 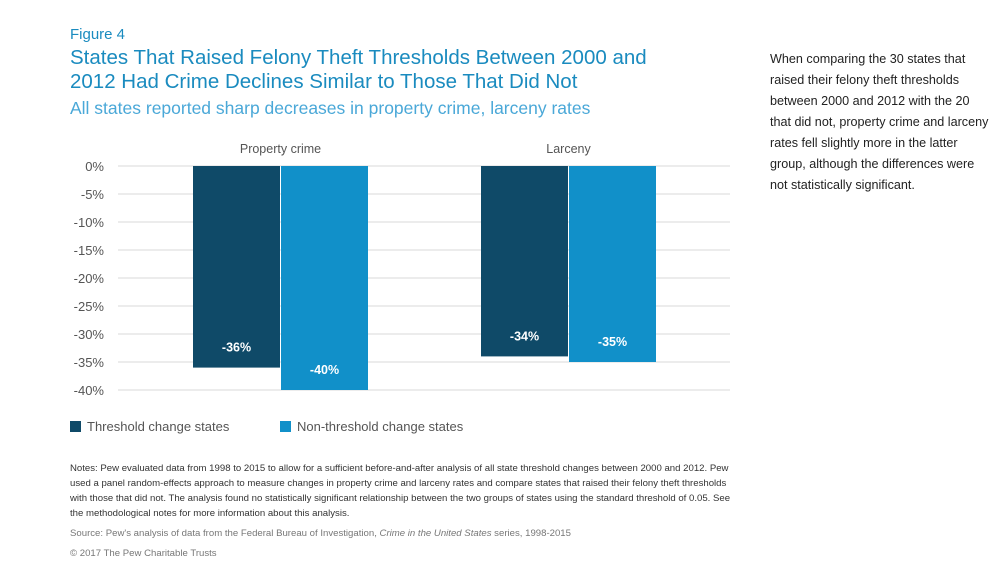 I want to click on legend-item-threshold: Threshold change states, so click(x=149, y=426).